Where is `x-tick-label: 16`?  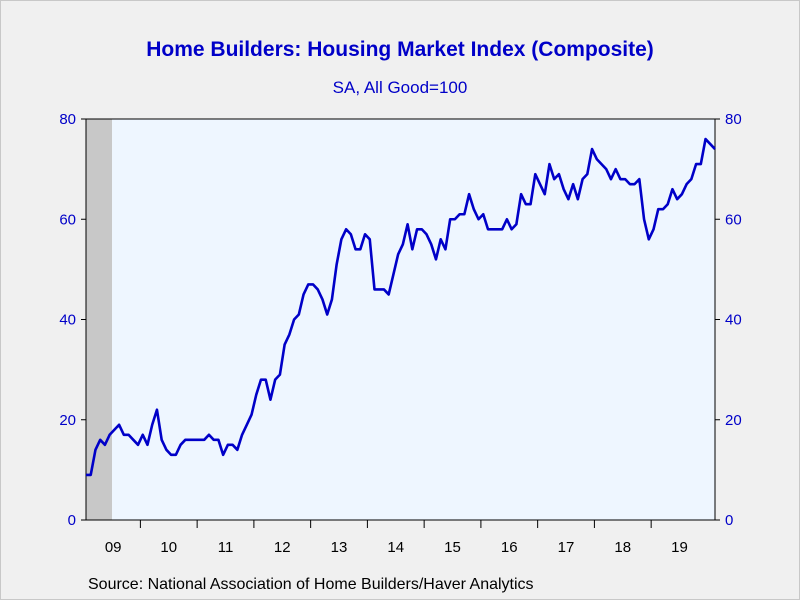 x-tick-label: 16 is located at coordinates (509, 547).